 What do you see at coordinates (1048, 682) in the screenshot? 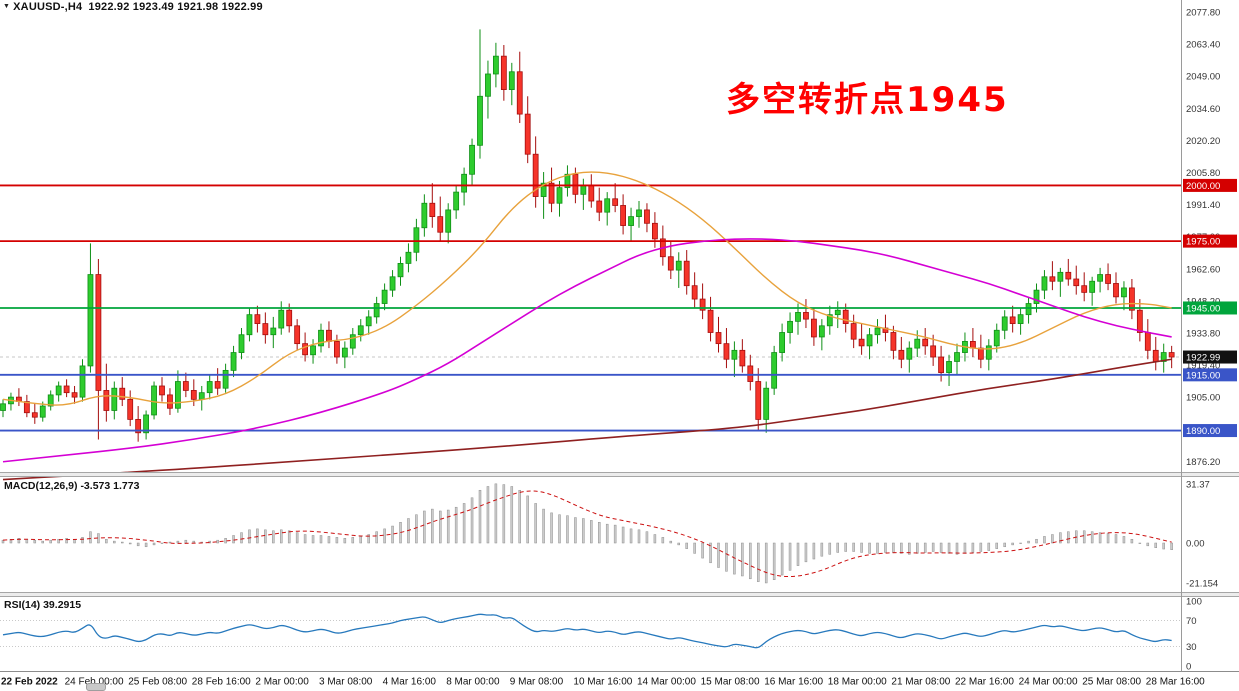
I see `svg-text: 24 Mar 00:00` at bounding box center [1048, 682].